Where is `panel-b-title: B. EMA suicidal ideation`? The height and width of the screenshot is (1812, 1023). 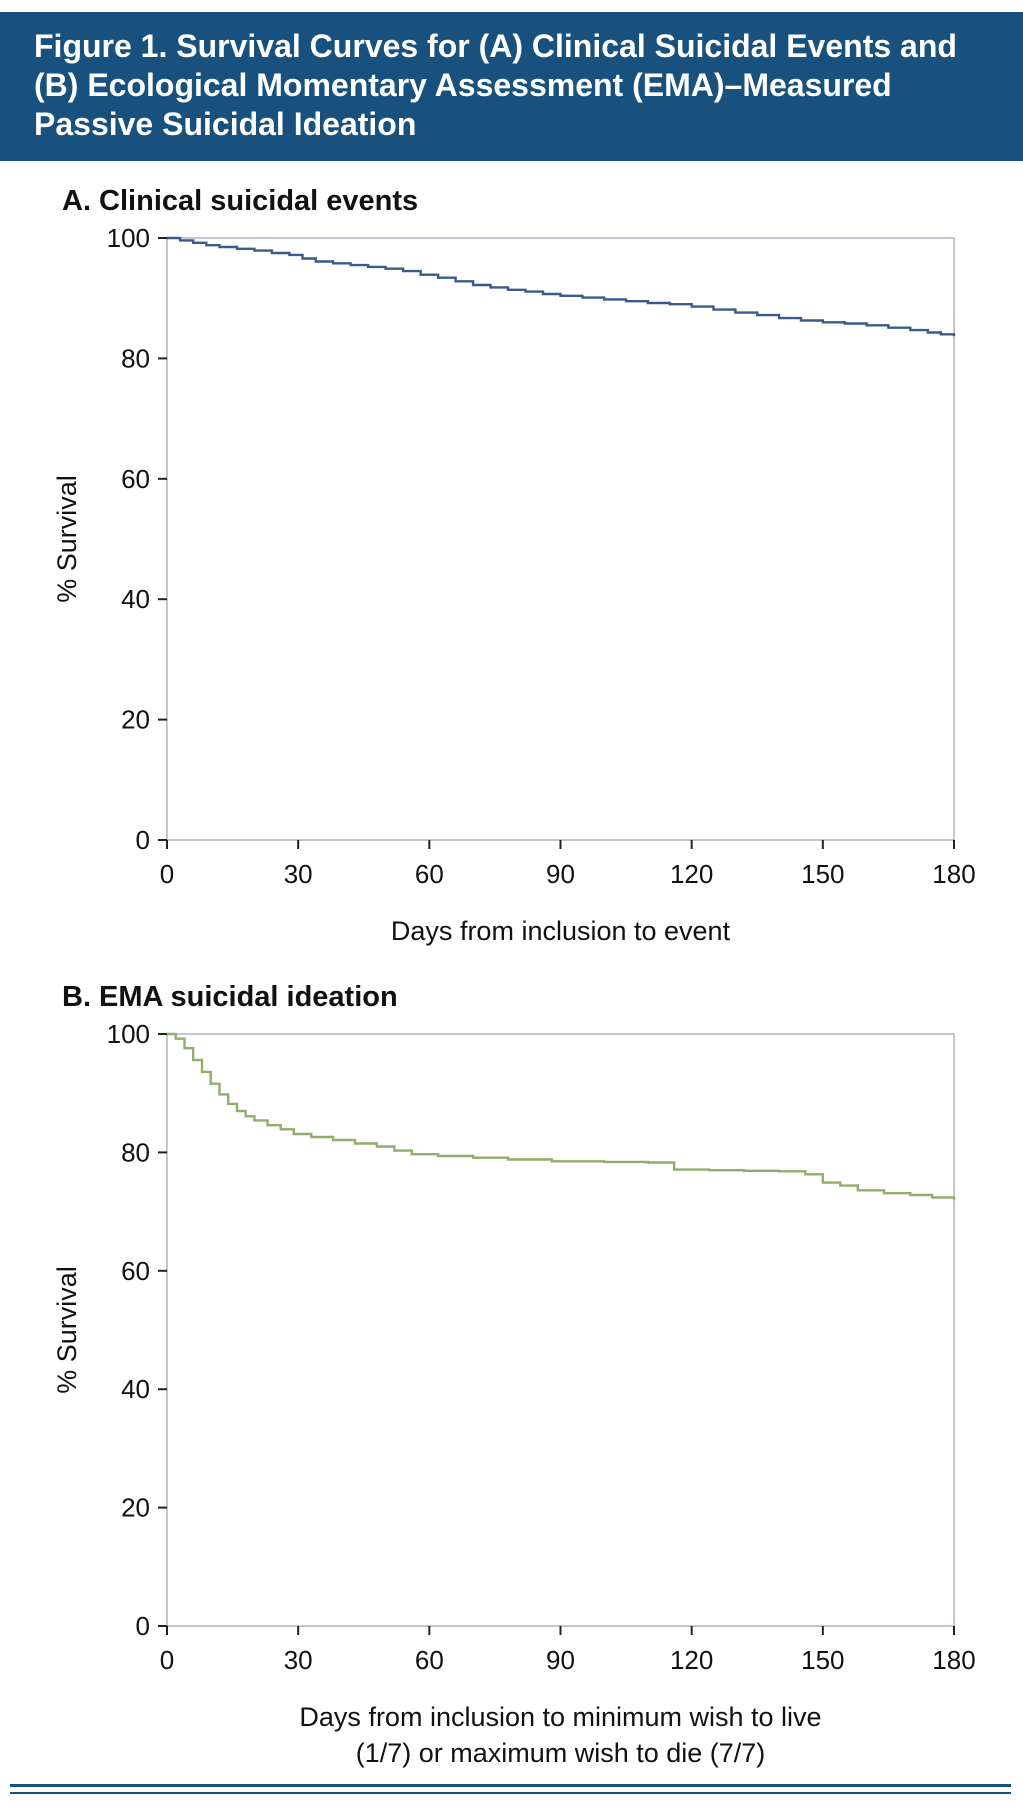
panel-b-title: B. EMA suicidal ideation is located at coordinates (230, 997).